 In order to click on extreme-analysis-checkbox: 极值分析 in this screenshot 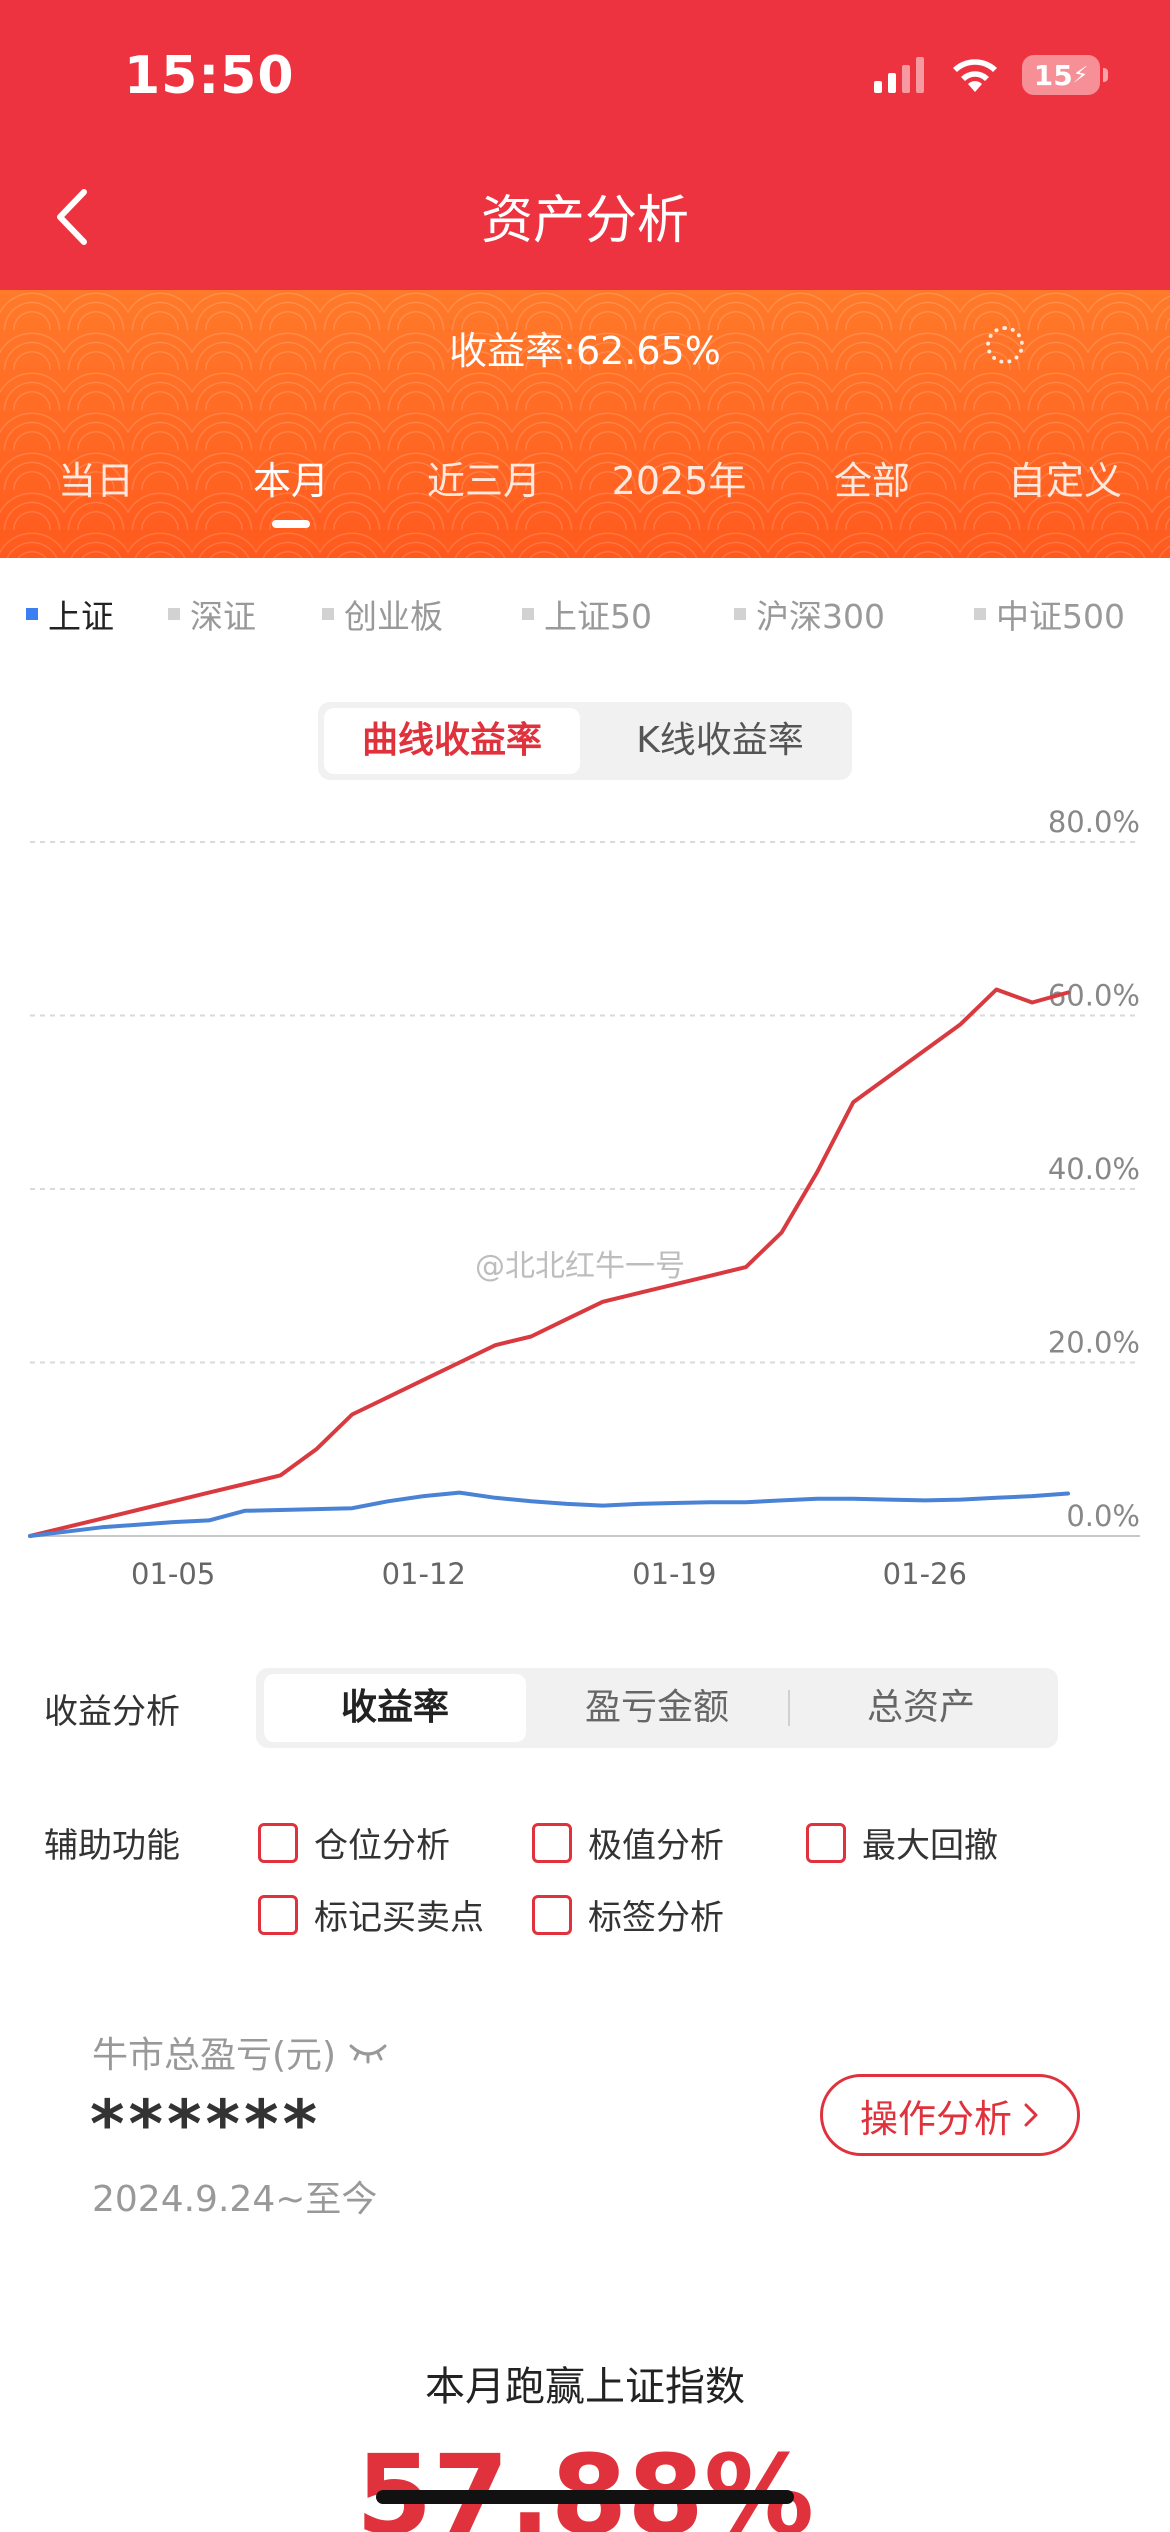, I will do `click(628, 1842)`.